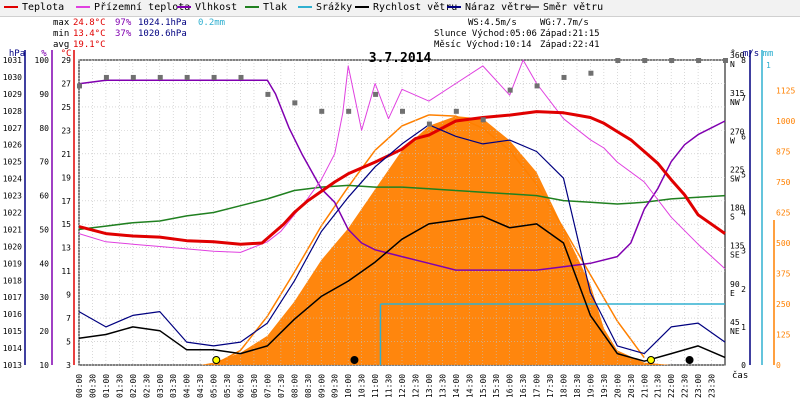  Describe the element at coordinates (12, 229) in the screenshot. I see `axis-tick-hpa: 1021` at that location.